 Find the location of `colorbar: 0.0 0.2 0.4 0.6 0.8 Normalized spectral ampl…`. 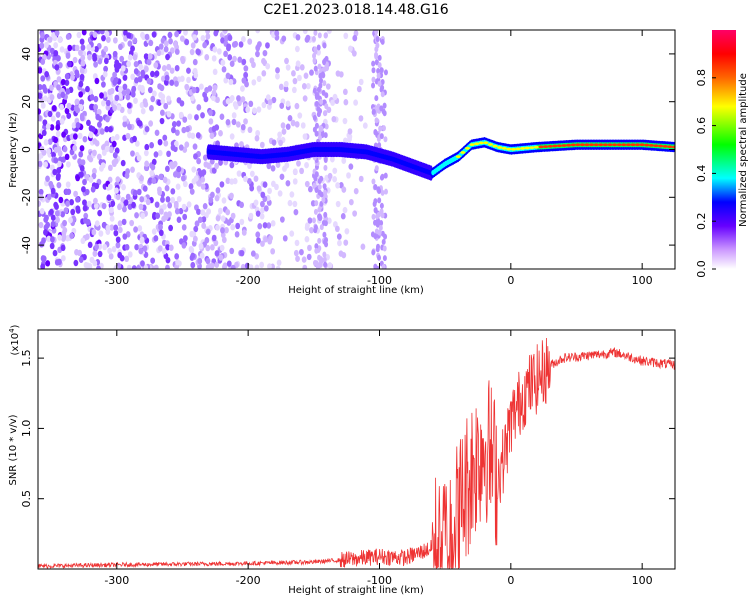

colorbar: 0.0 0.2 0.4 0.6 0.8 Normalized spectral ampl… is located at coordinates (722, 154).